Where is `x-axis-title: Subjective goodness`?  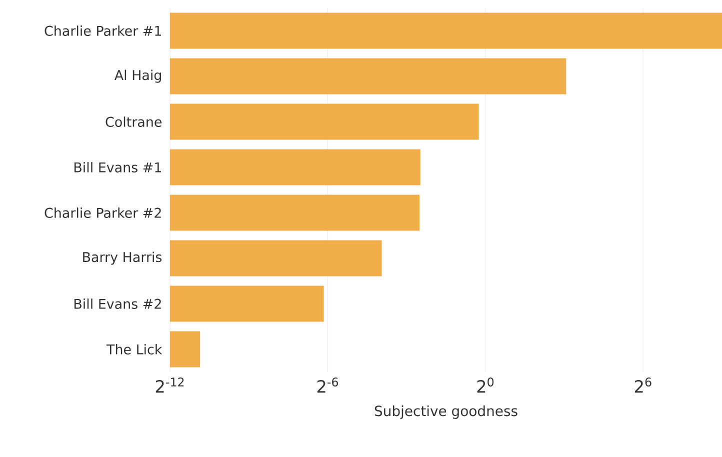
x-axis-title: Subjective goodness is located at coordinates (446, 412).